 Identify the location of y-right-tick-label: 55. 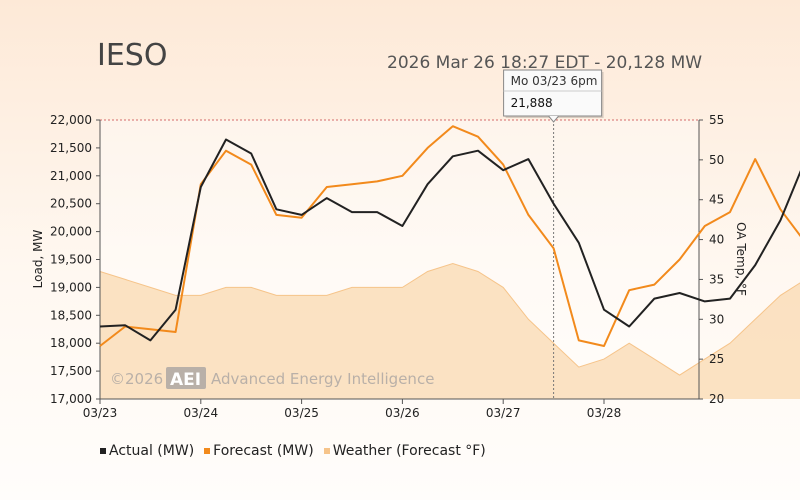
(716, 120).